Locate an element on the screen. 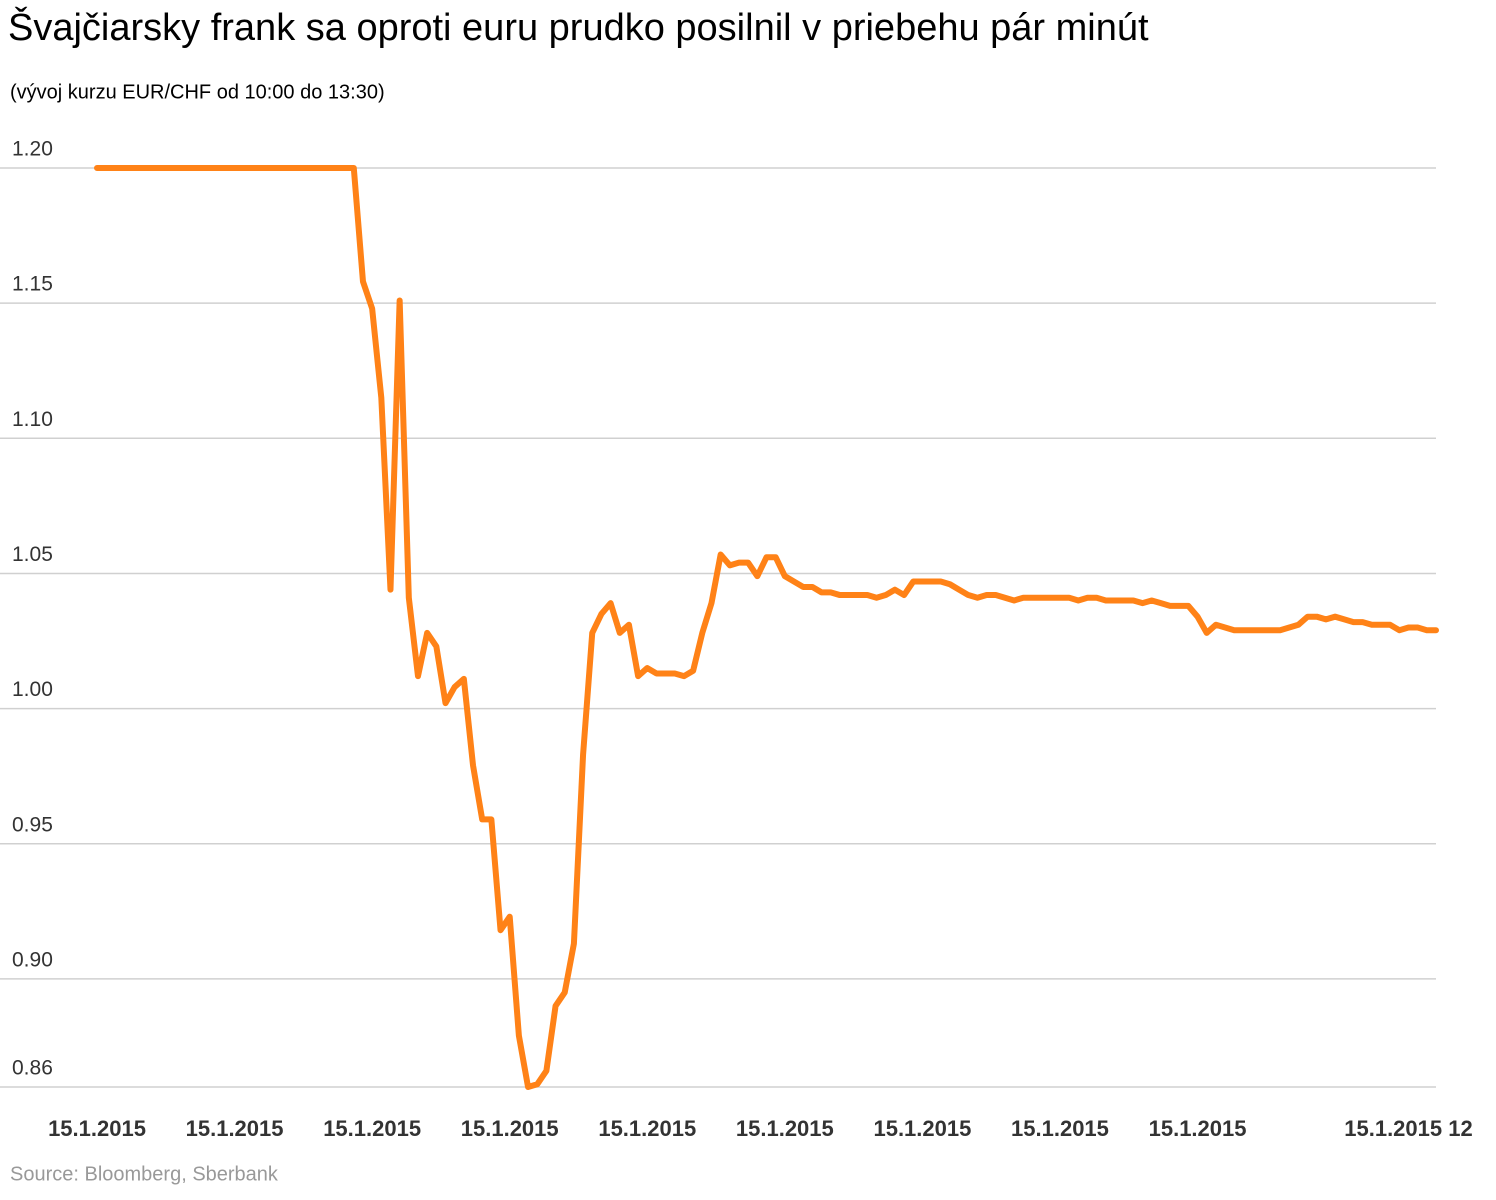  y-tick-label: 0.95 is located at coordinates (32, 824).